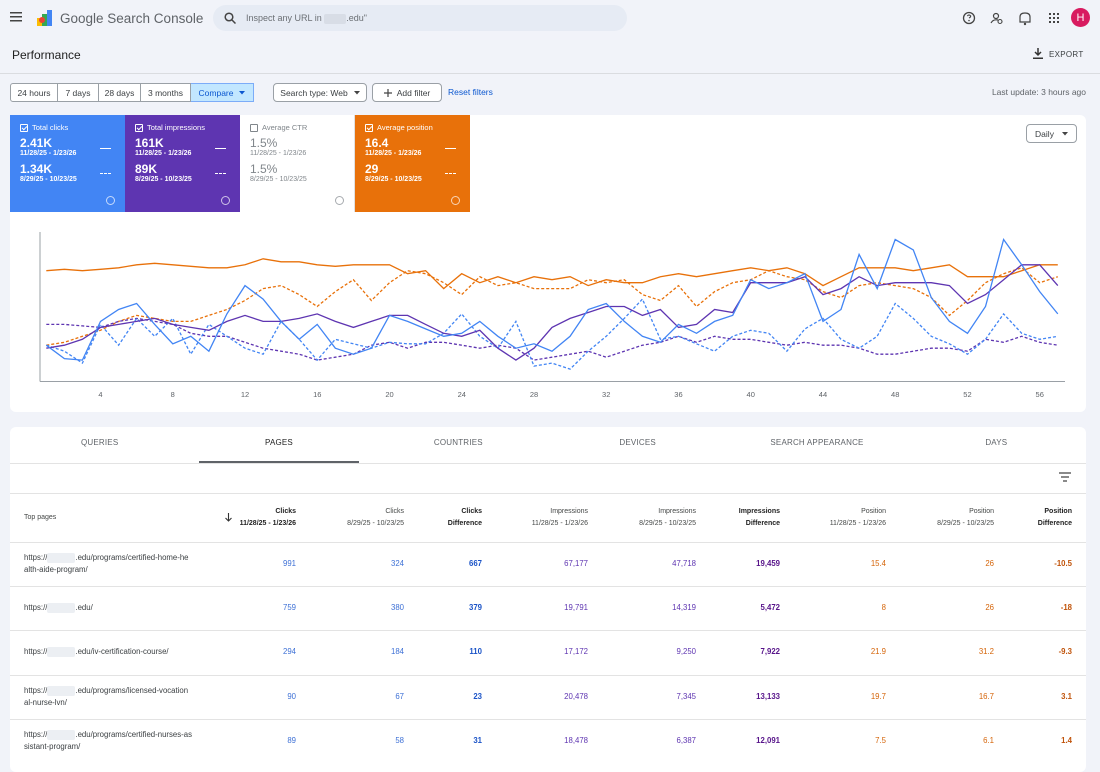  I want to click on range-button: 28 days, so click(119, 92).